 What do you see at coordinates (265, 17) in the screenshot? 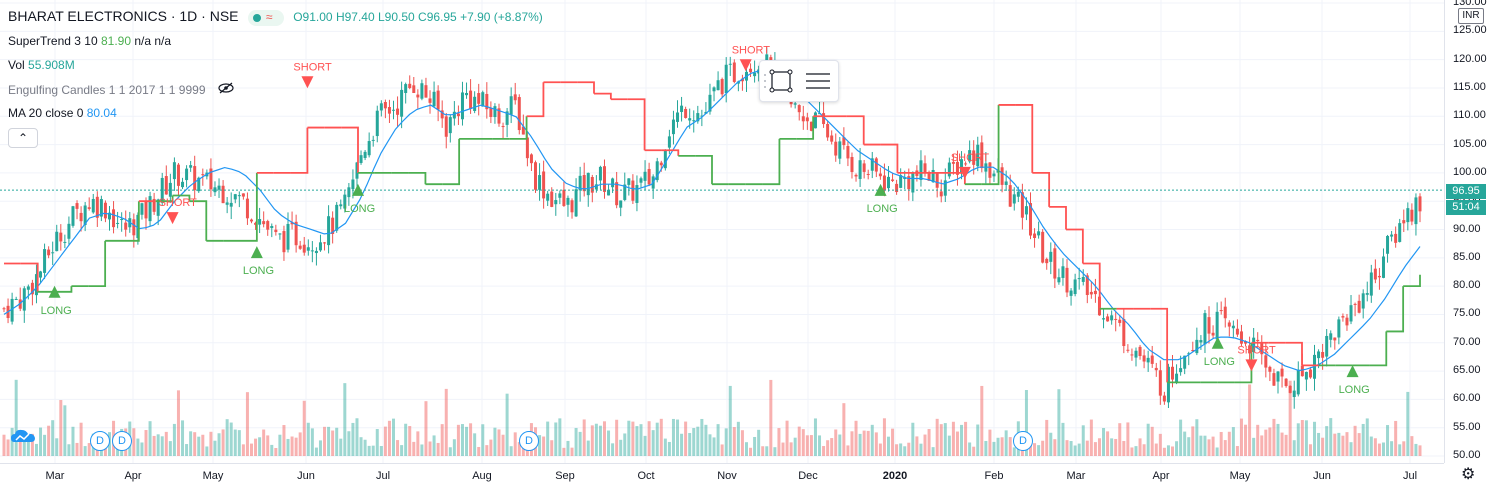
I see `market-status-pill: ≈` at bounding box center [265, 17].